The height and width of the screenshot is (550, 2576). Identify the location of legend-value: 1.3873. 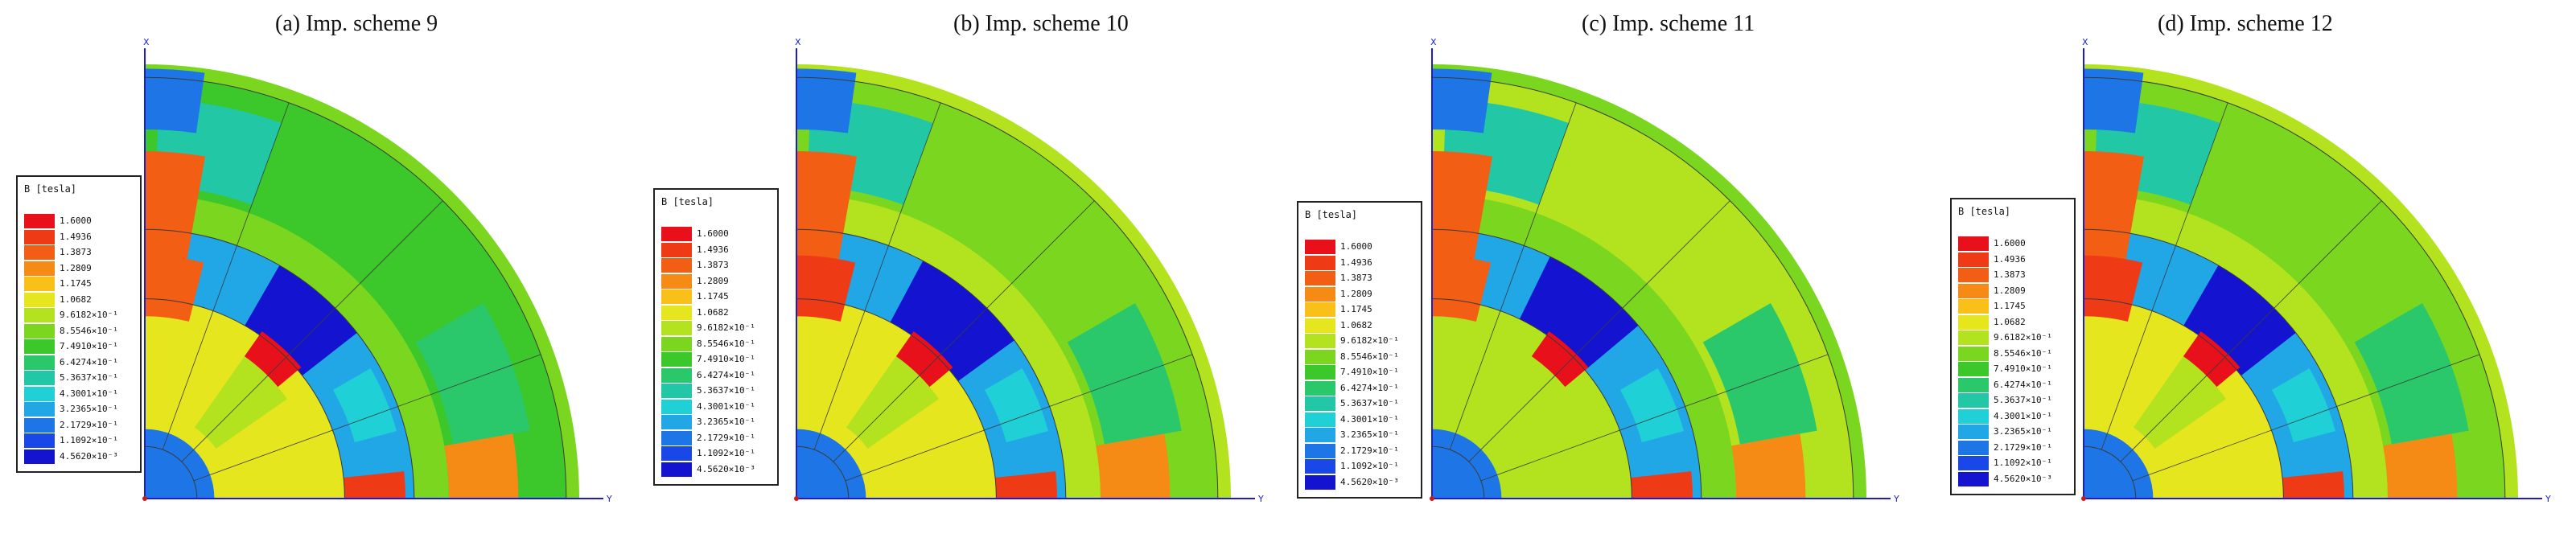
(713, 265).